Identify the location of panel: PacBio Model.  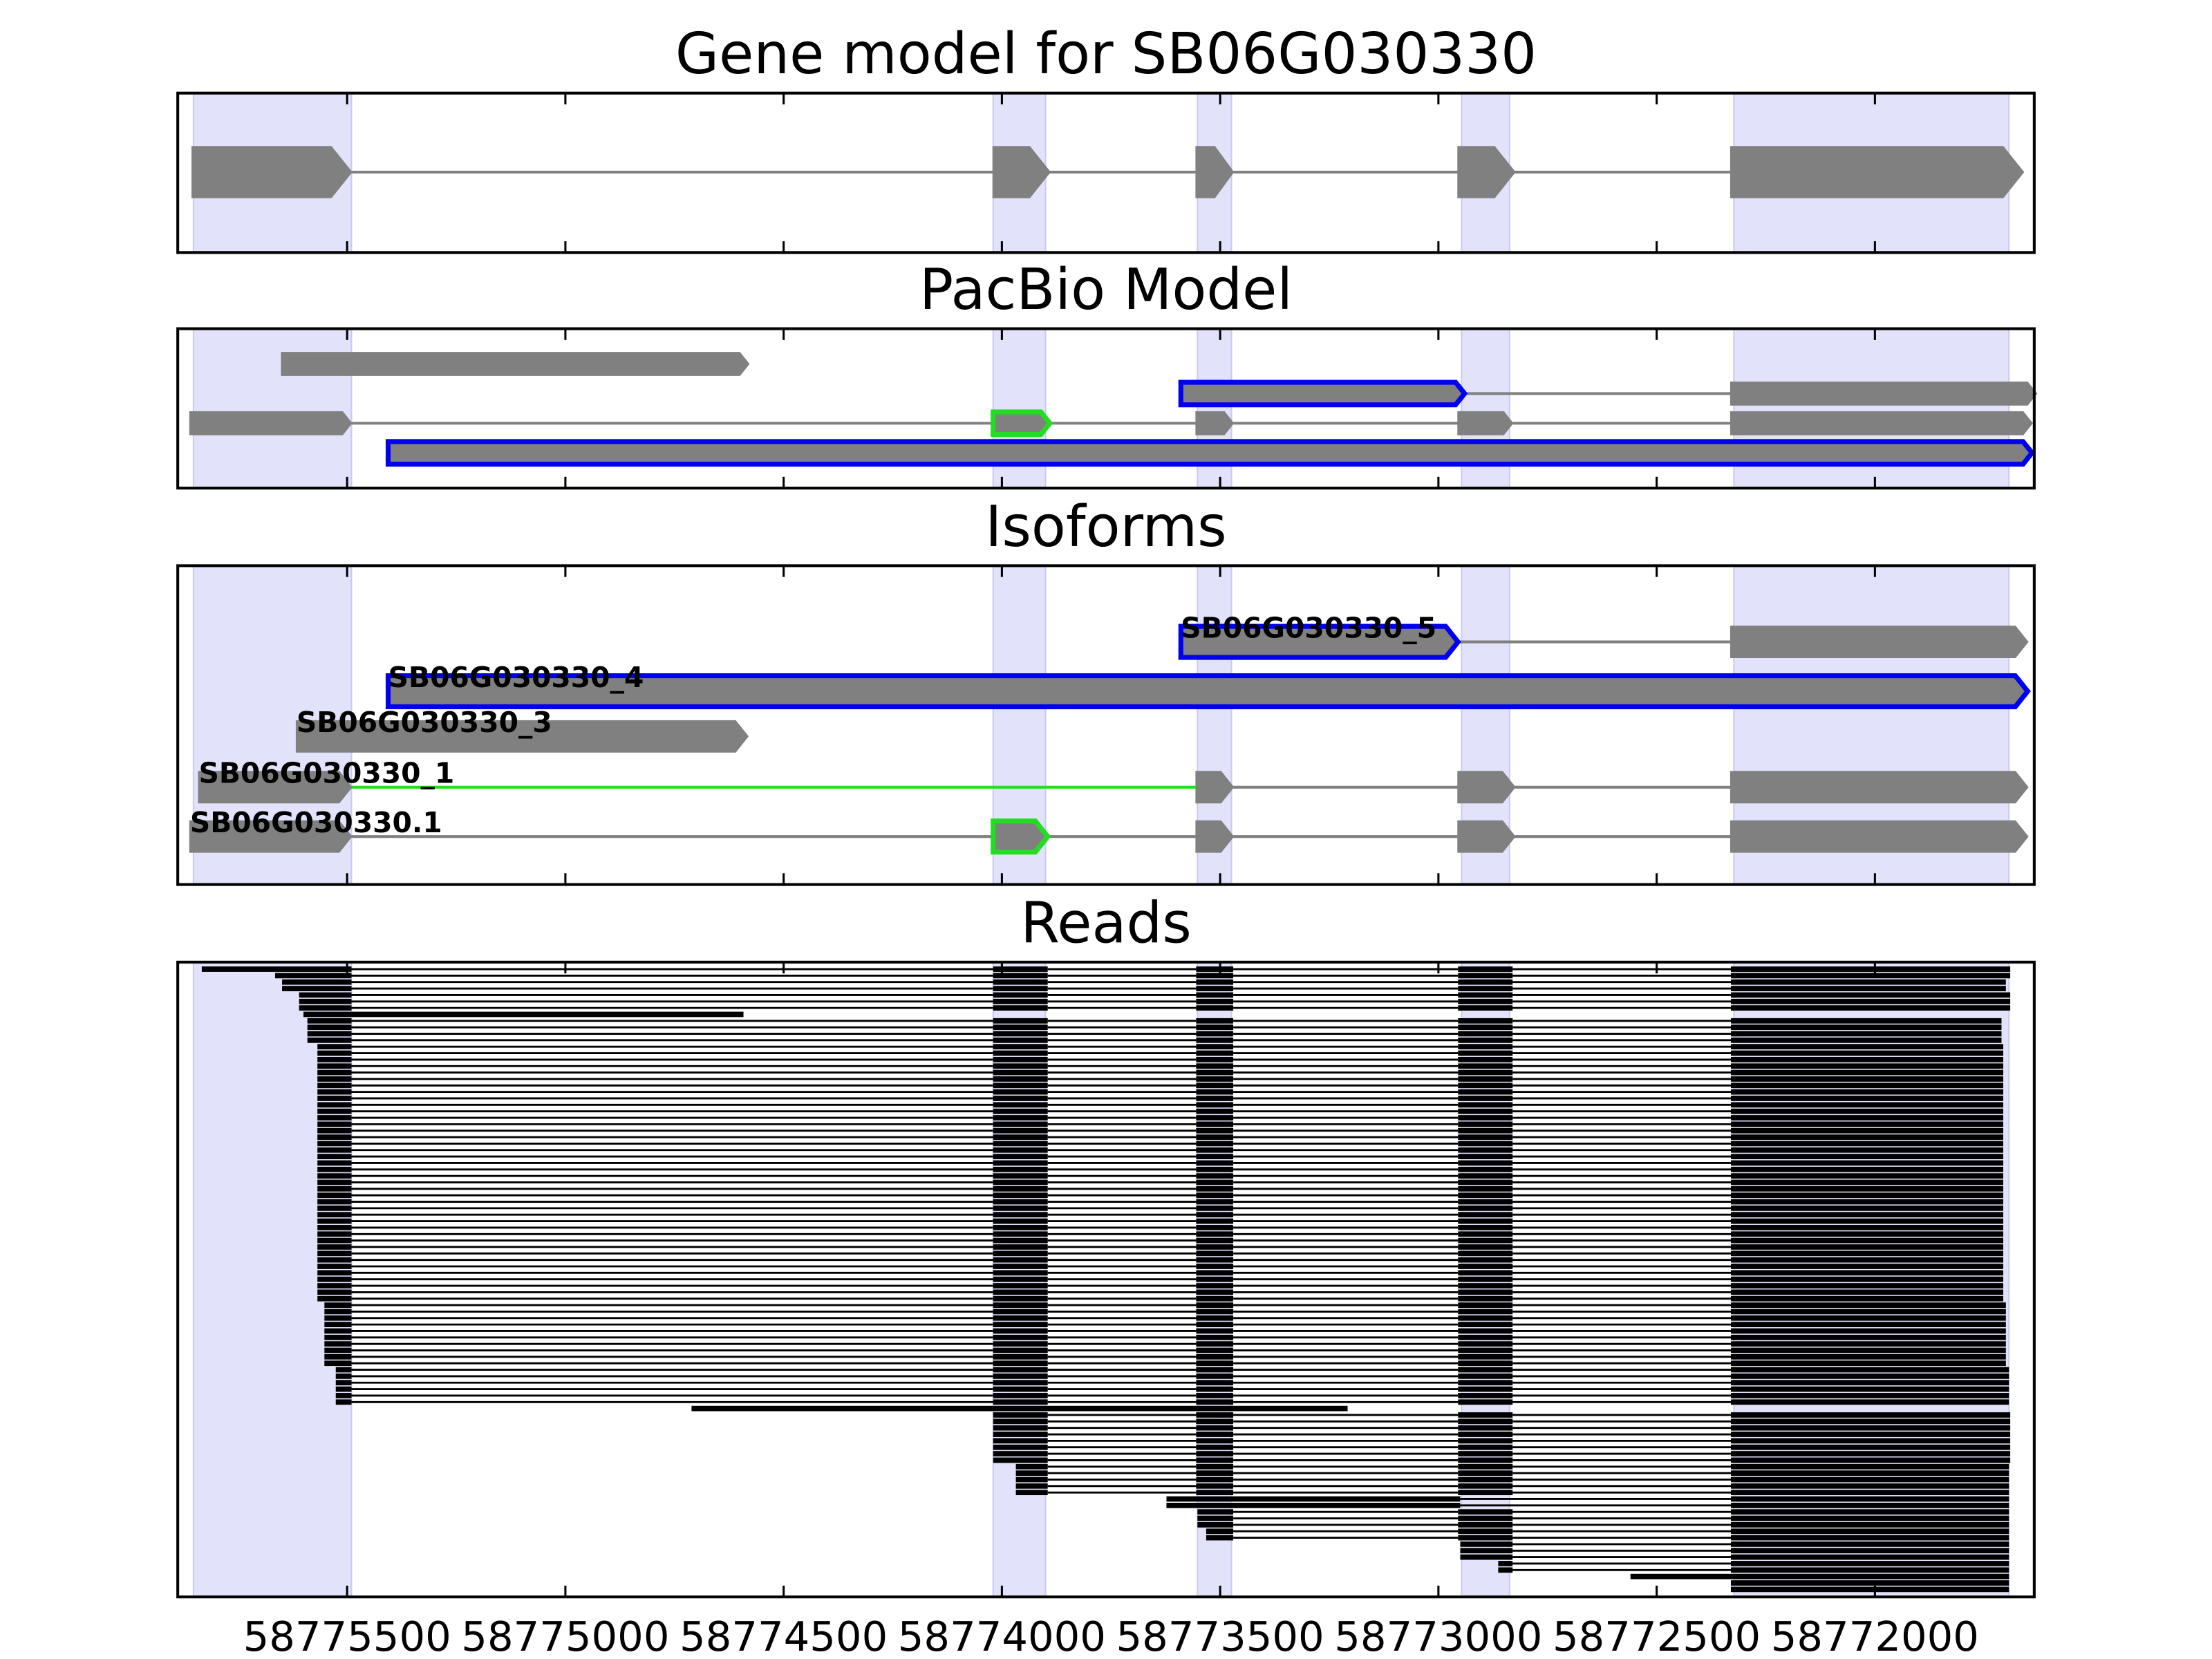
(1107, 373).